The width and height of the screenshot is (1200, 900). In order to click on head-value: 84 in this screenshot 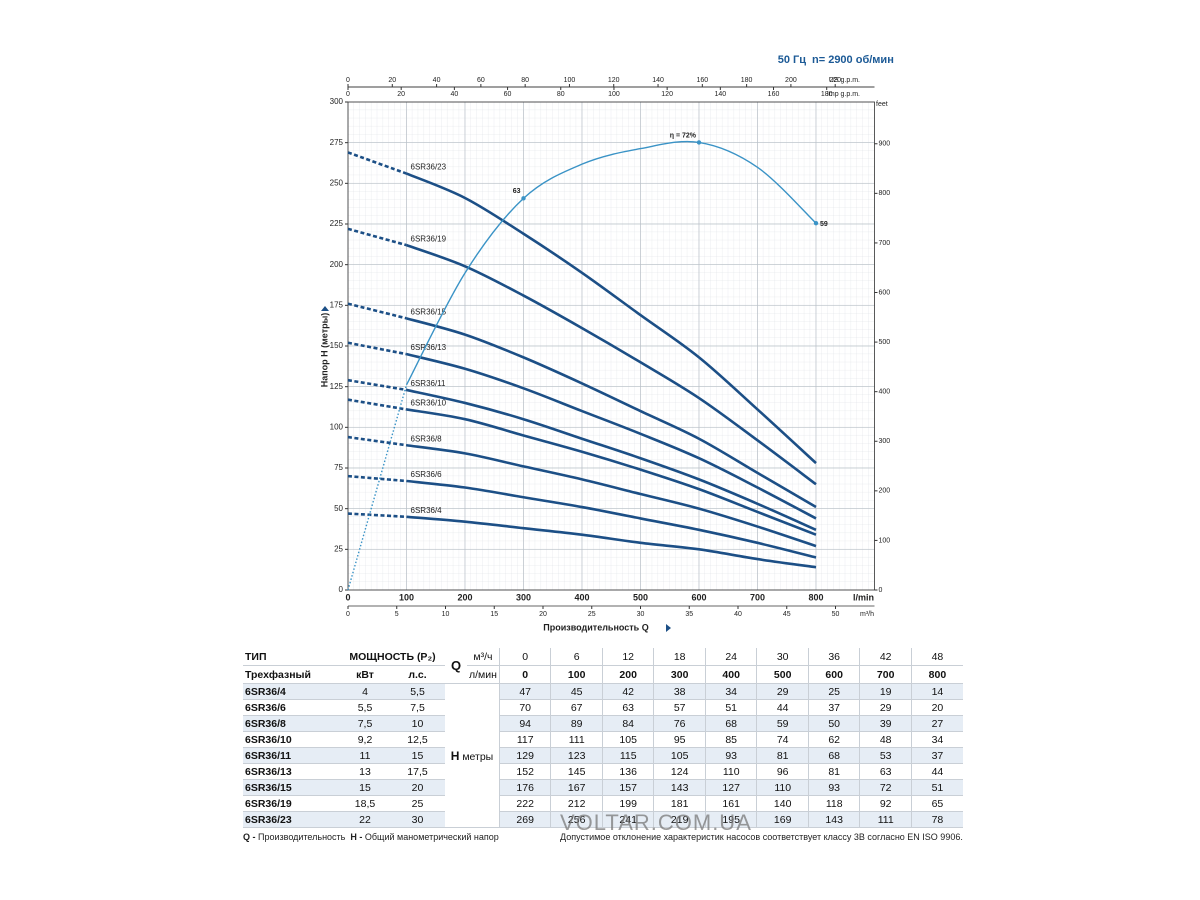, I will do `click(627, 723)`.